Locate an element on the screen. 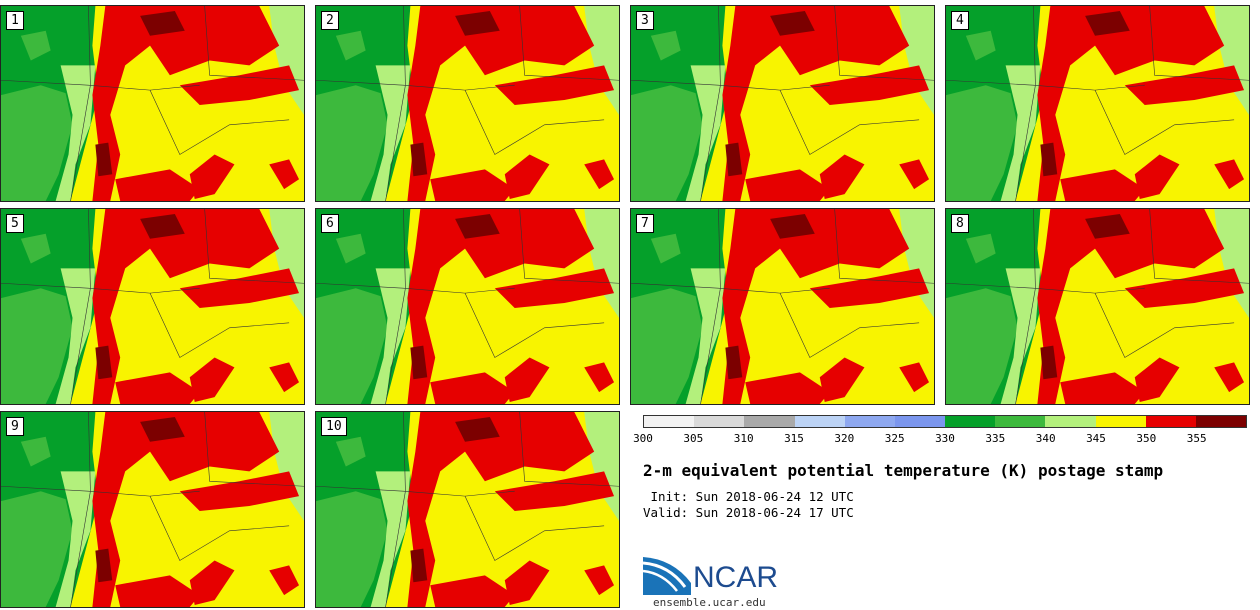 The height and width of the screenshot is (610, 1260). colorbar-tick-label: 350 is located at coordinates (1146, 438).